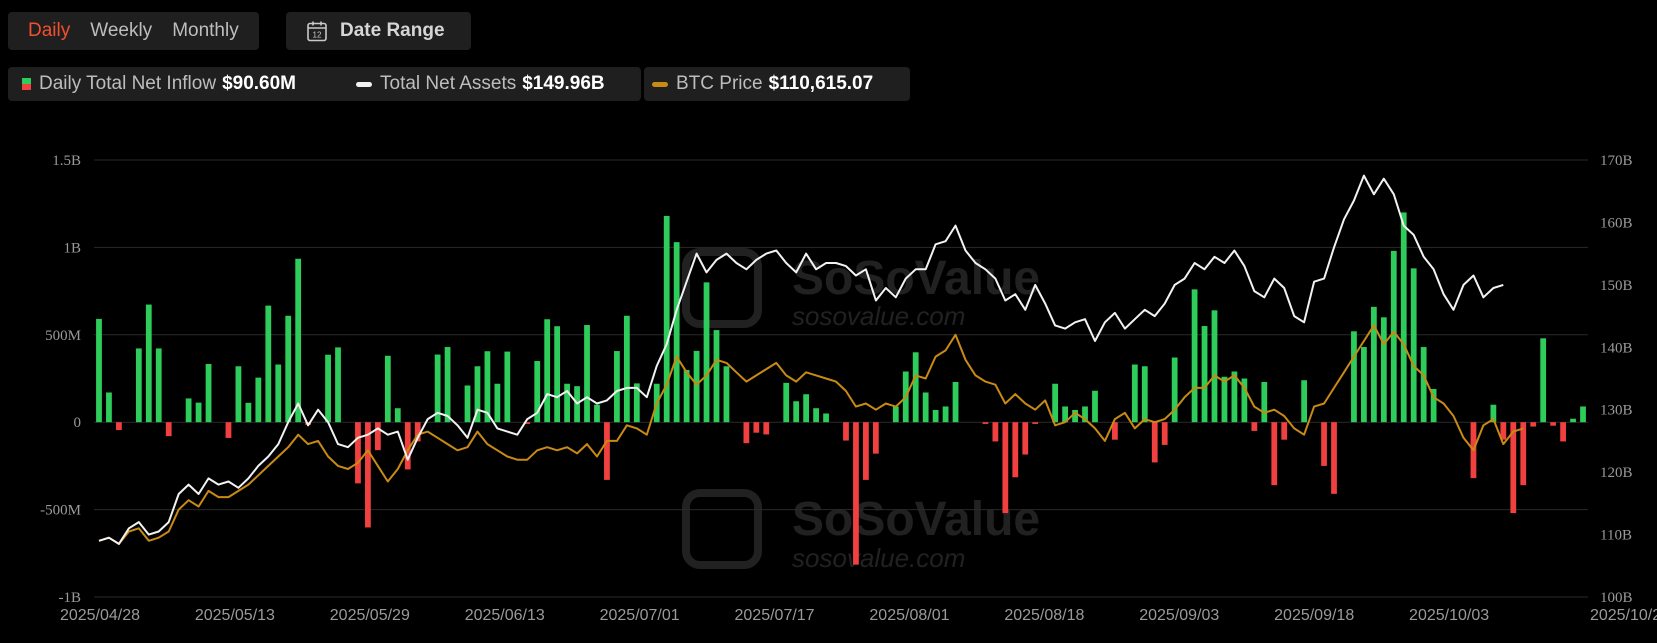 This screenshot has width=1657, height=643. What do you see at coordinates (78, 423) in the screenshot?
I see `y-left-tick-label: 0` at bounding box center [78, 423].